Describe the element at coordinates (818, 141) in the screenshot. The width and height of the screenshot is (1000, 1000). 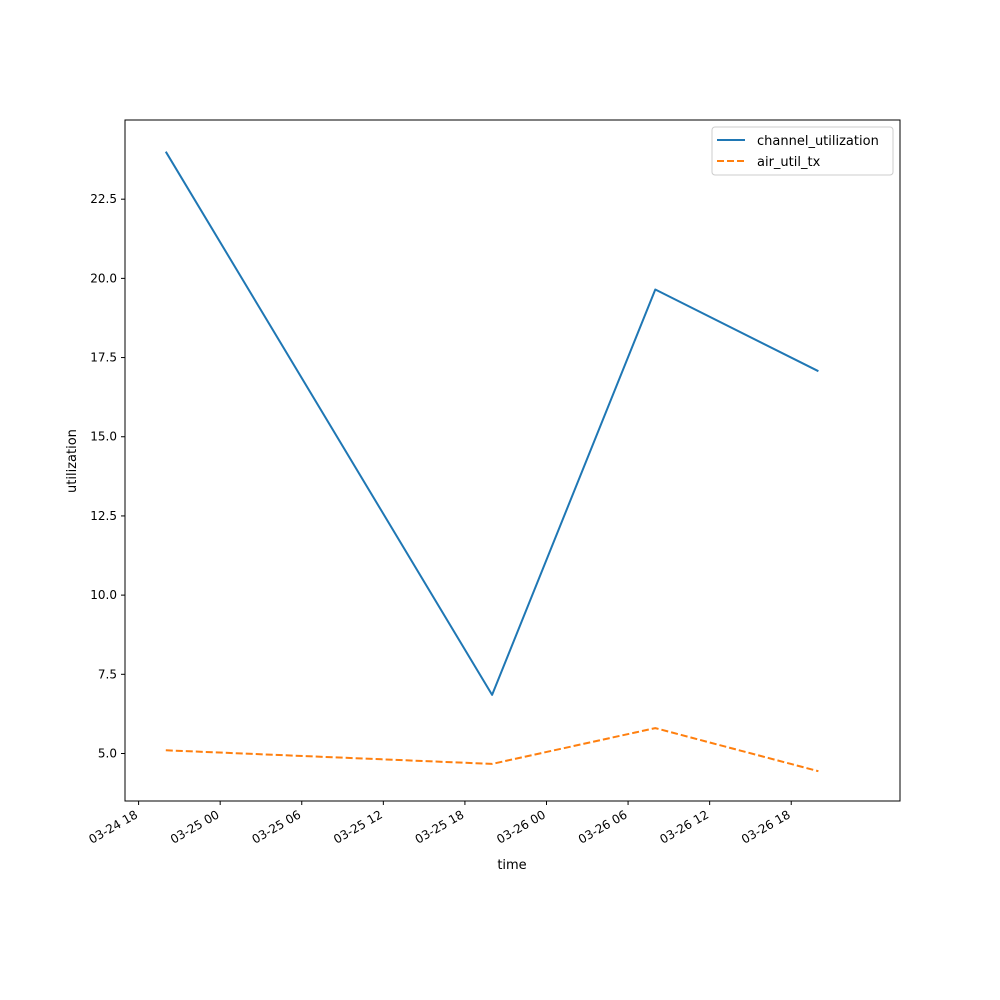
I see `legend-label: channel_utilization` at that location.